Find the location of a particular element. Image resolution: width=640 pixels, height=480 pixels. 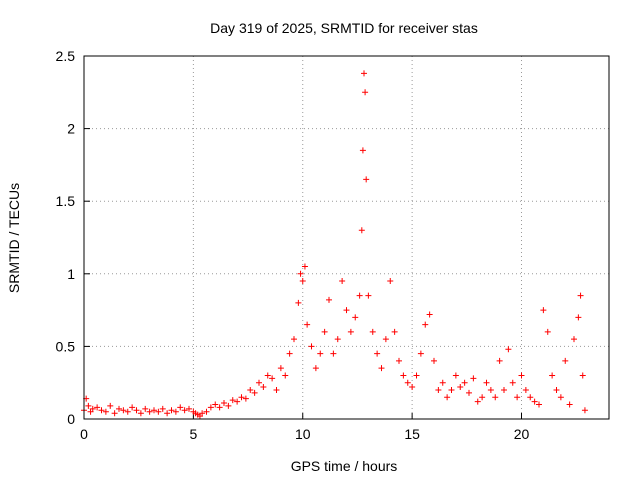

x-tick-label: 0 is located at coordinates (84, 434).